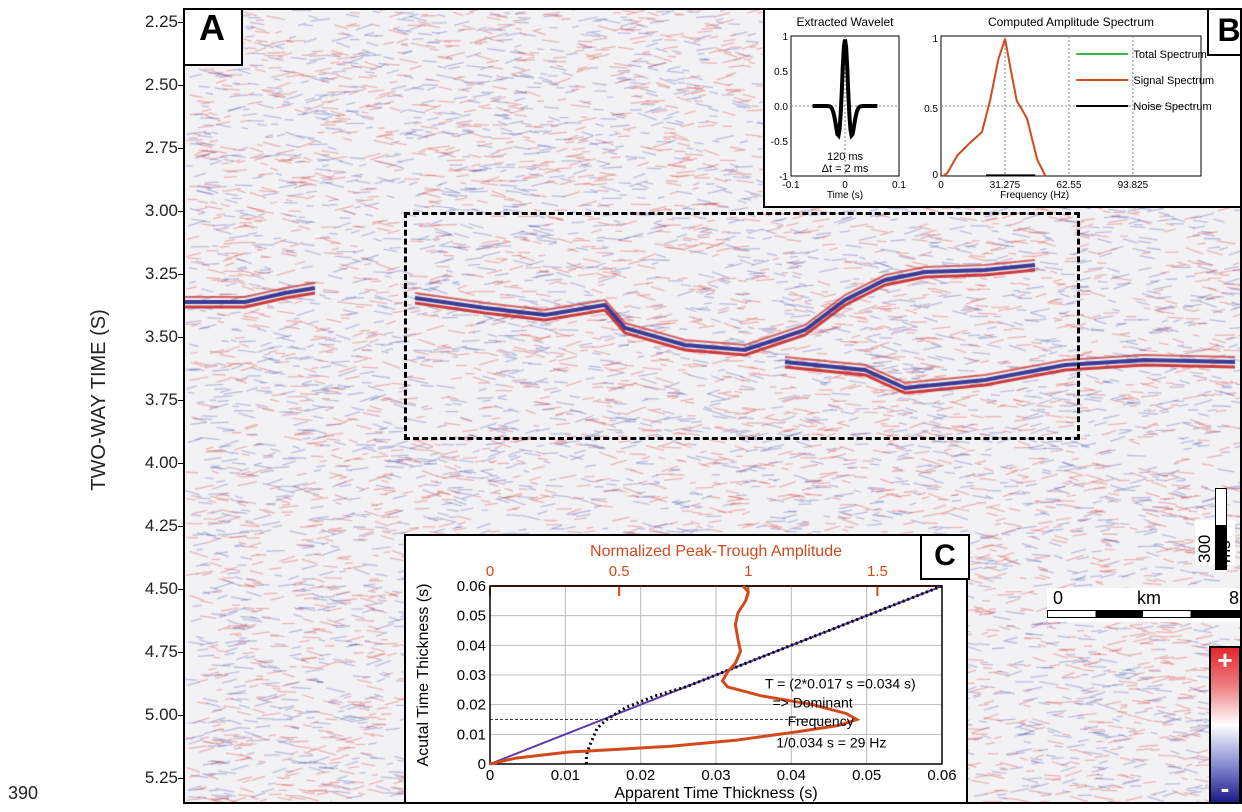 The image size is (1242, 812). What do you see at coordinates (1058, 598) in the screenshot?
I see `distance-start: 0` at bounding box center [1058, 598].